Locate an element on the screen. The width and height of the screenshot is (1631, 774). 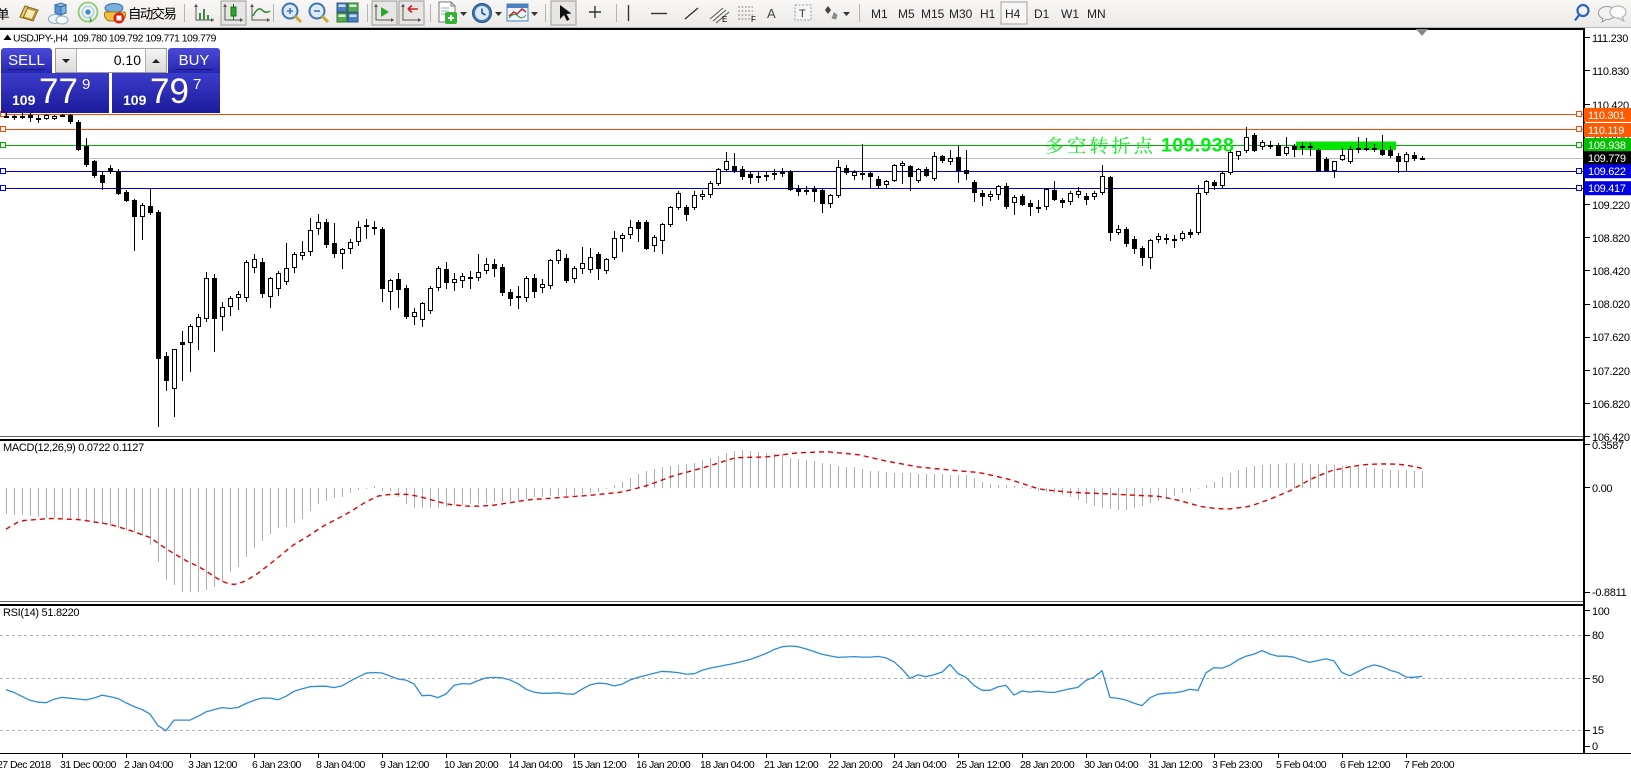
svg-text: 0 is located at coordinates (1595, 747).